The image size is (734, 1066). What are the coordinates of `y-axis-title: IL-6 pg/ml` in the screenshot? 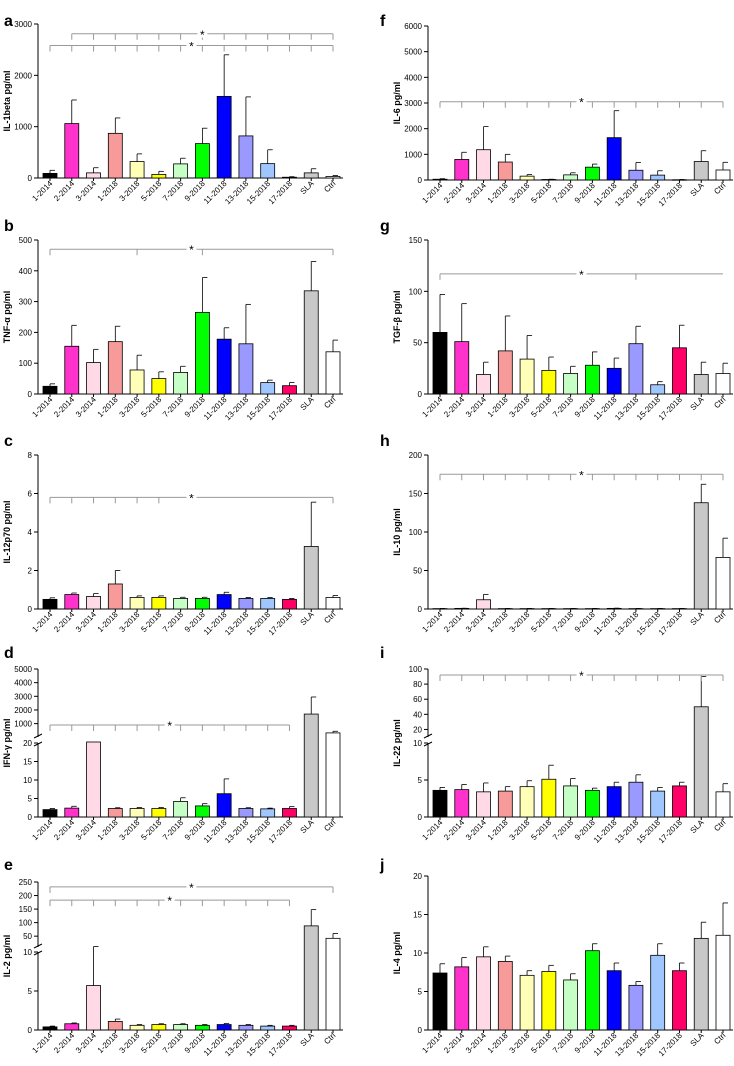 It's located at (397, 103).